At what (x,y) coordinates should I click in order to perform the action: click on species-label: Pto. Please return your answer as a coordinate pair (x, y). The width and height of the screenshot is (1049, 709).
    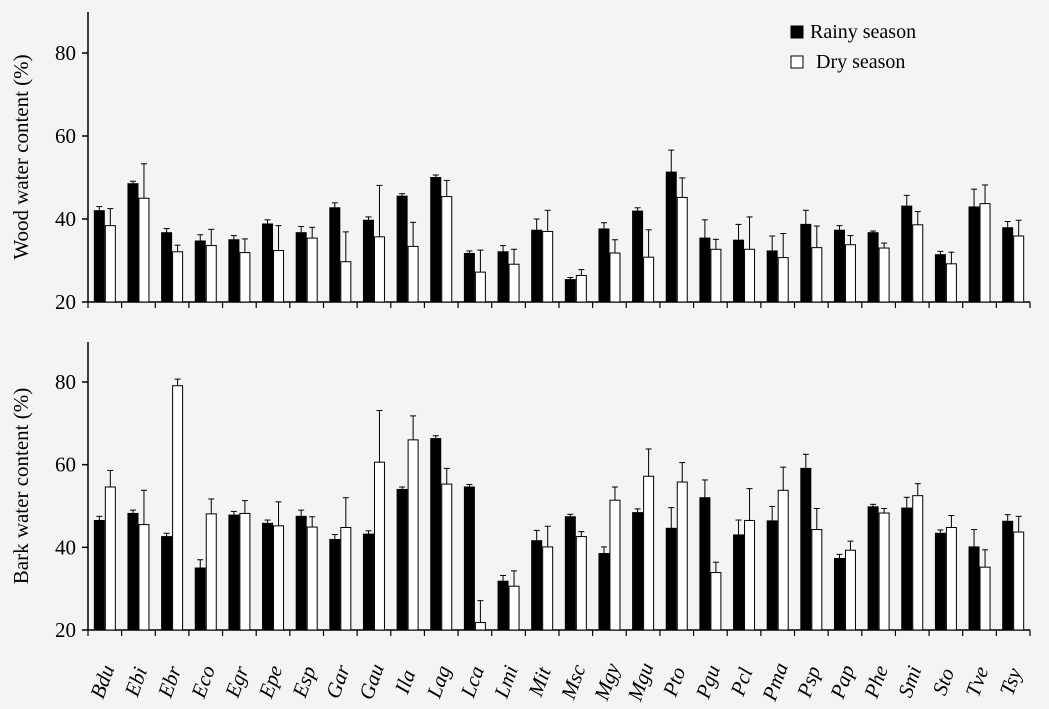
    Looking at the image, I should click on (674, 682).